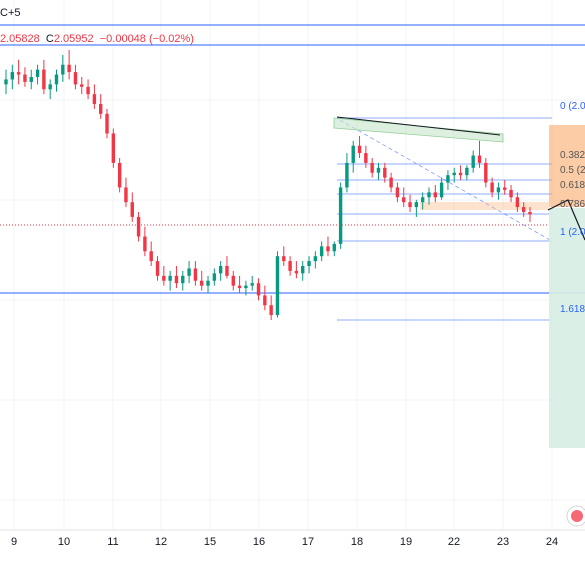 The width and height of the screenshot is (585, 585). I want to click on x-tick-label: 19, so click(406, 542).